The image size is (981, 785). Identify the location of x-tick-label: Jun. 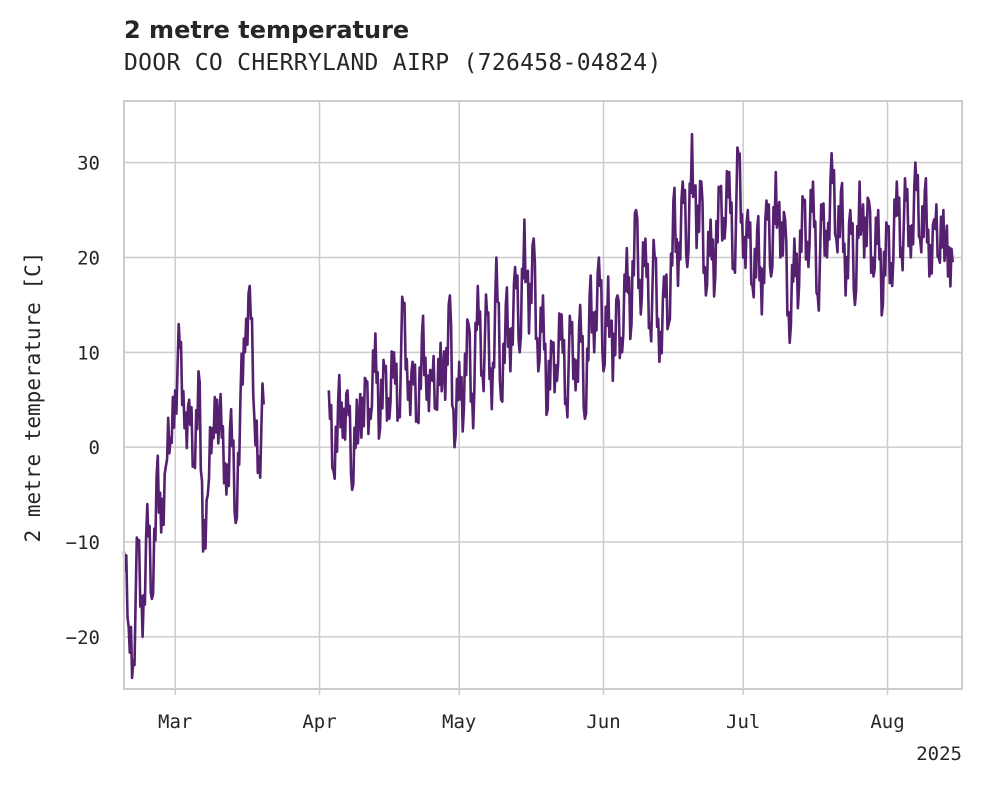
(603, 722).